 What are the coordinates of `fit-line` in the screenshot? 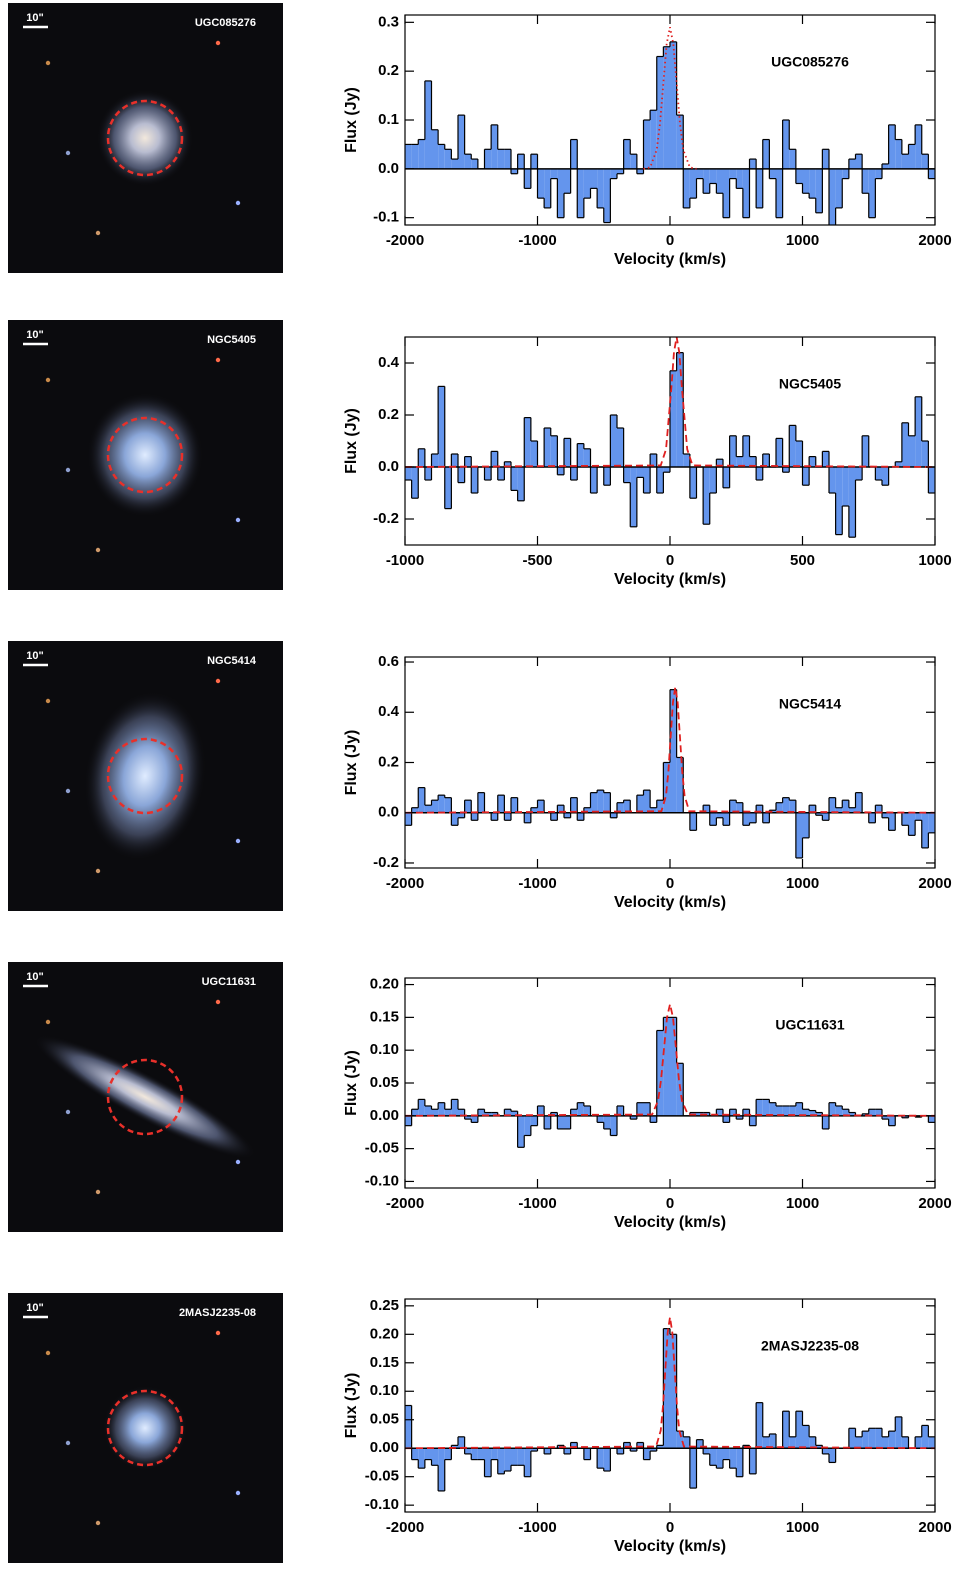 It's located at (670, 98).